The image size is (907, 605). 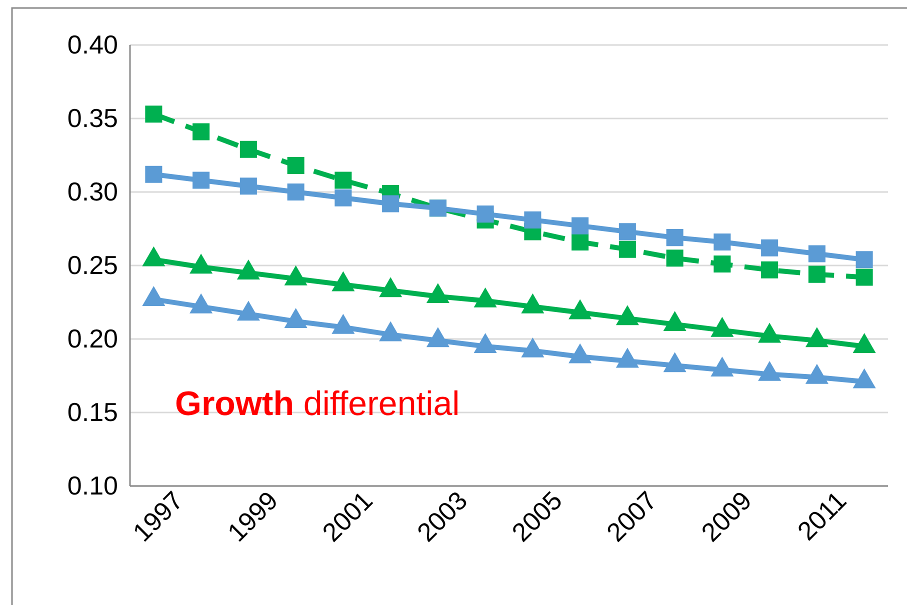 I want to click on y-tick-label: 0.10, so click(x=92, y=485).